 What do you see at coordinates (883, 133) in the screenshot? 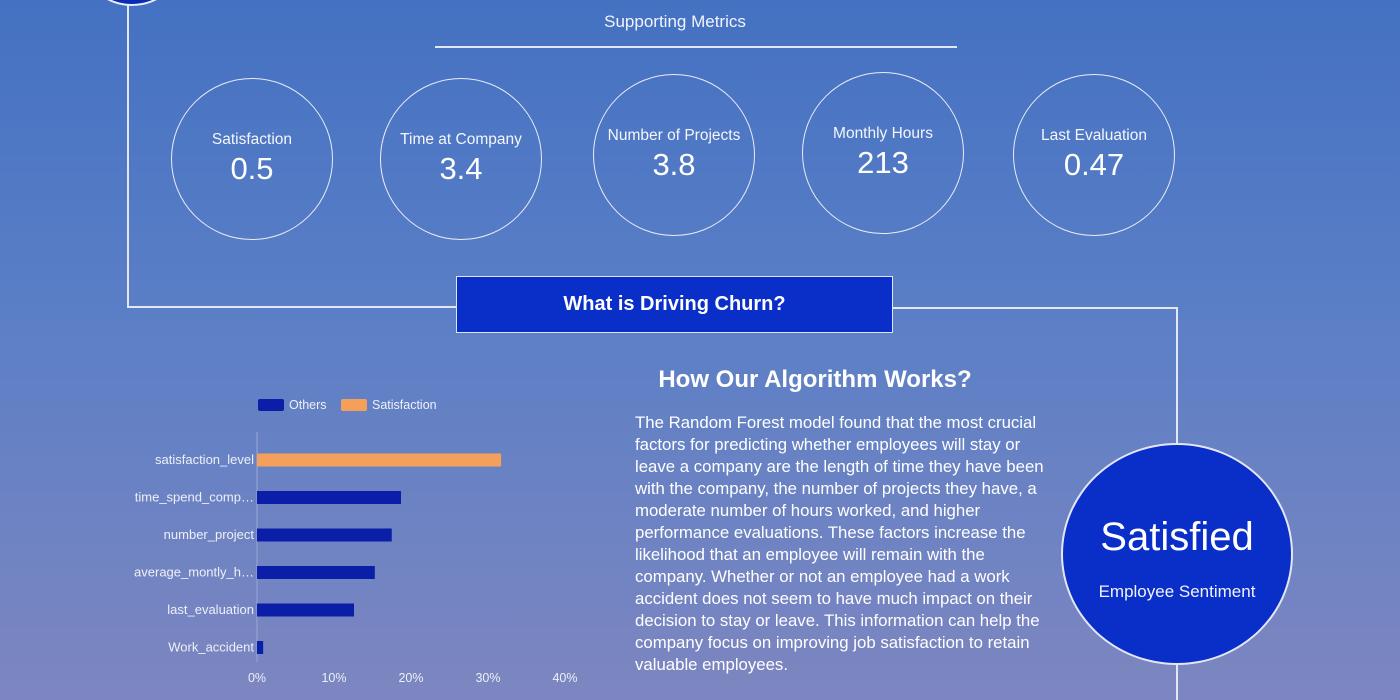
I see `metric-label: Monthly Hours` at bounding box center [883, 133].